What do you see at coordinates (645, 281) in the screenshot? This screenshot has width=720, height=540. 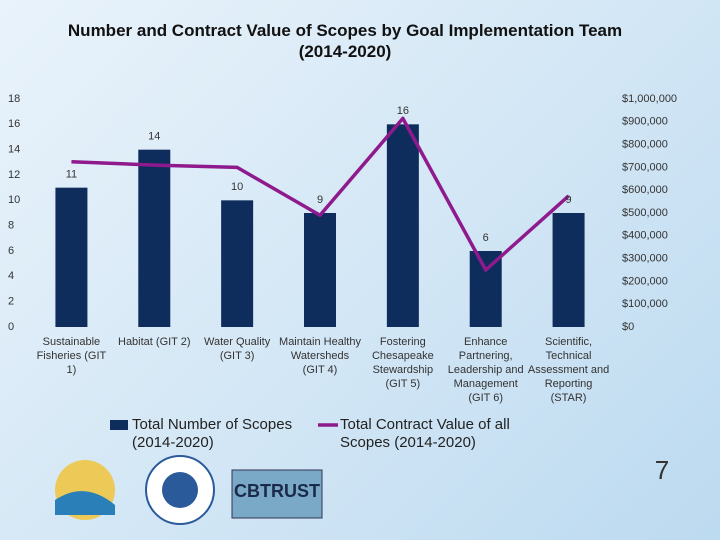 I see `y2-tick-label: $200,000` at bounding box center [645, 281].